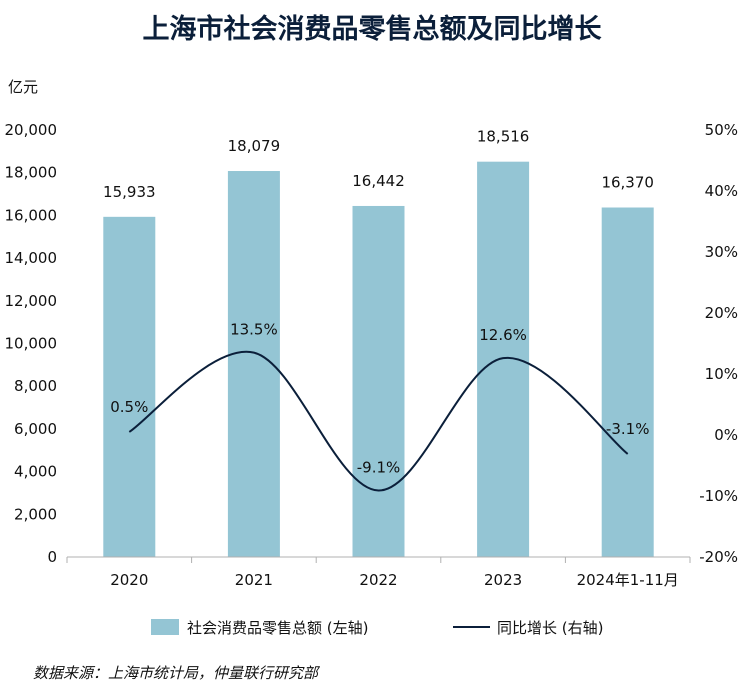 Image resolution: width=744 pixels, height=697 pixels. I want to click on bar-value-label: 18,079, so click(254, 146).